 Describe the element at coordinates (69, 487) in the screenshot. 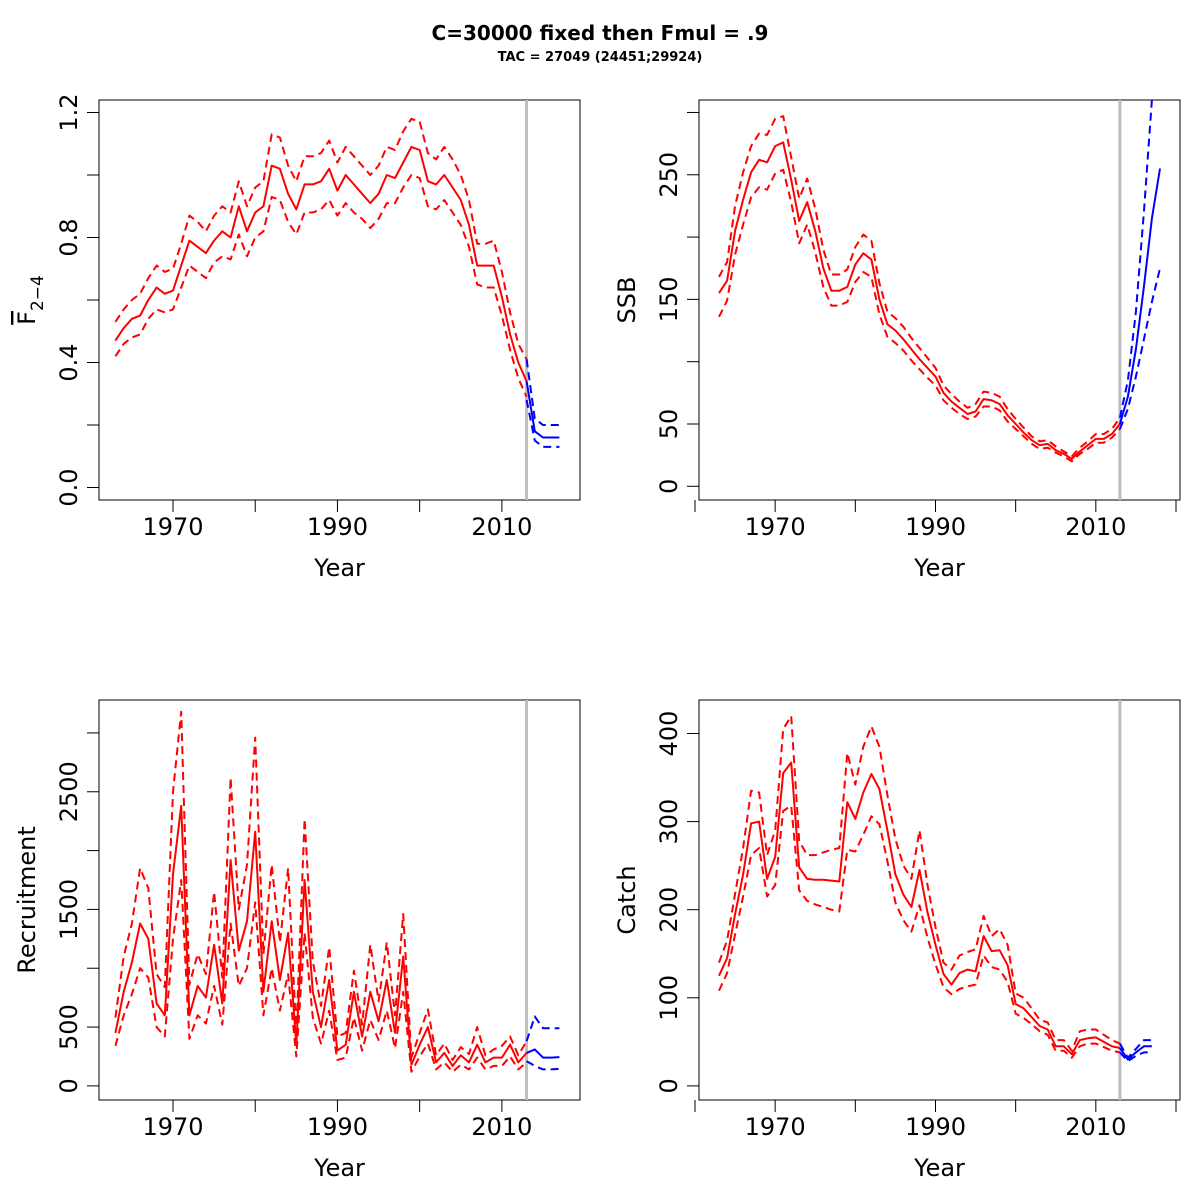

I see `y-tick-label: 0.0` at that location.